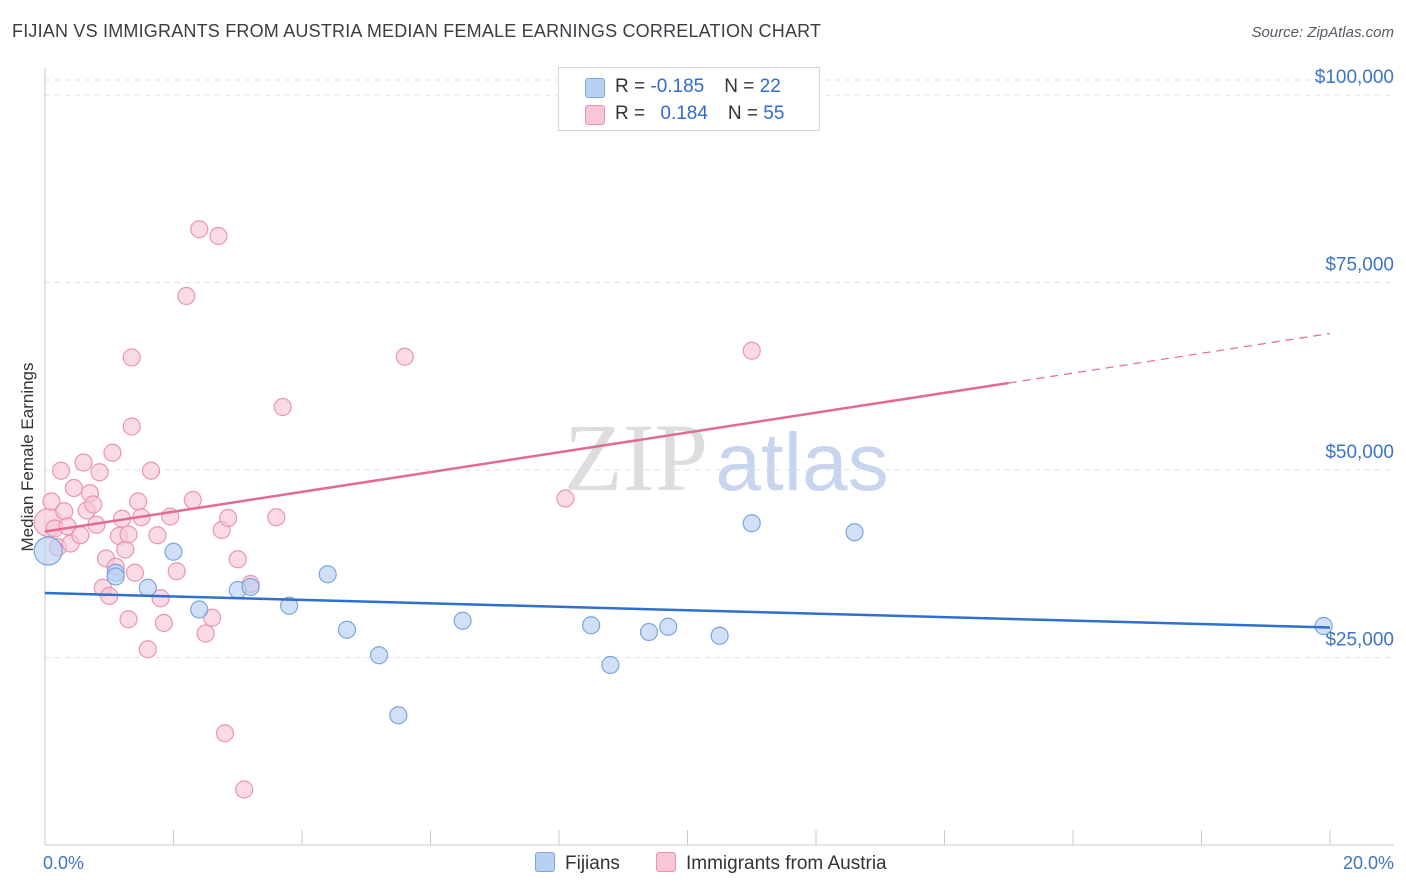  I want to click on correlation-legend: R = -0.185 N = 22 R = 0.184 N = 55, so click(689, 99).